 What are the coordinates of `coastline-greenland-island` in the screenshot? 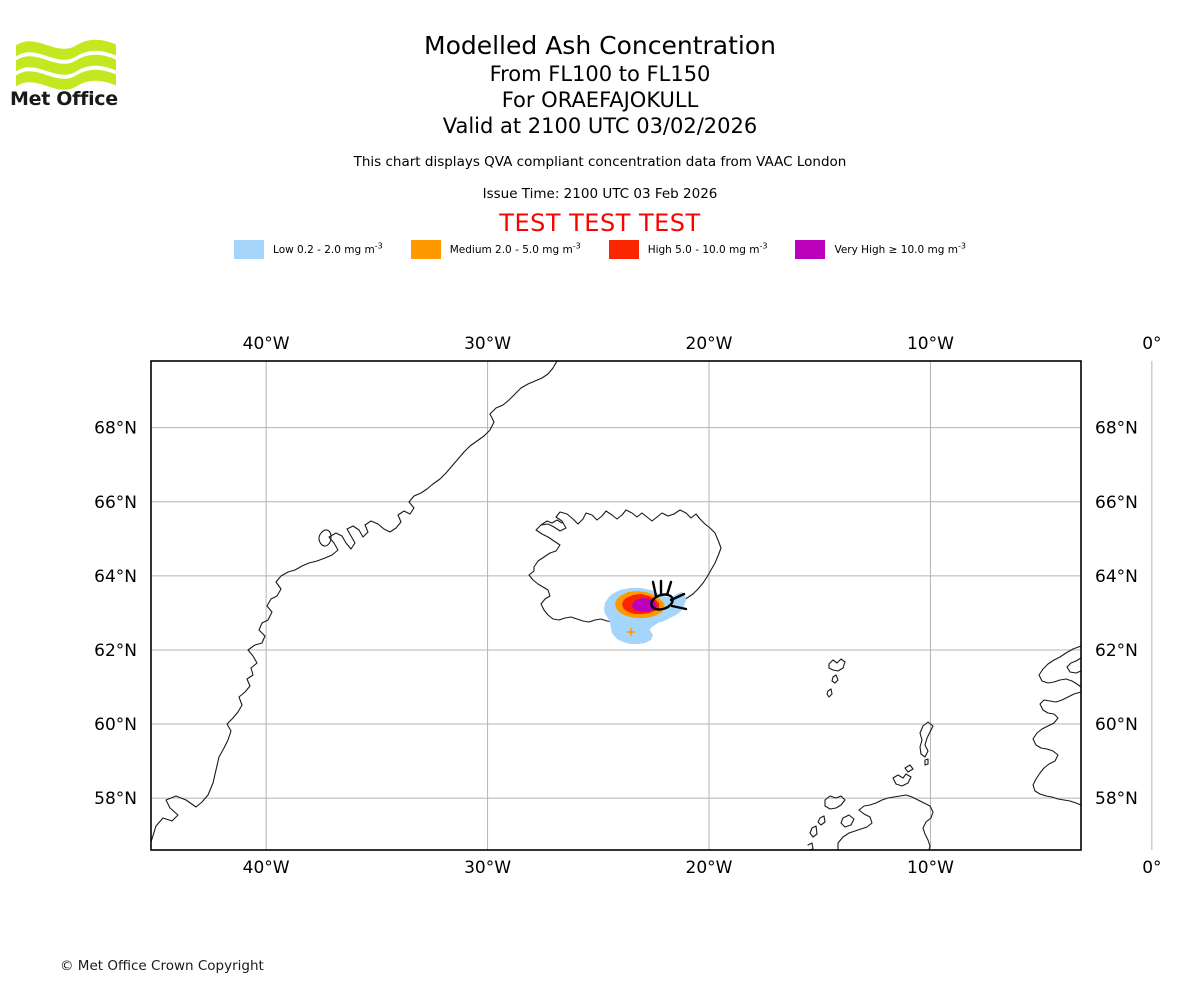 It's located at (325, 538).